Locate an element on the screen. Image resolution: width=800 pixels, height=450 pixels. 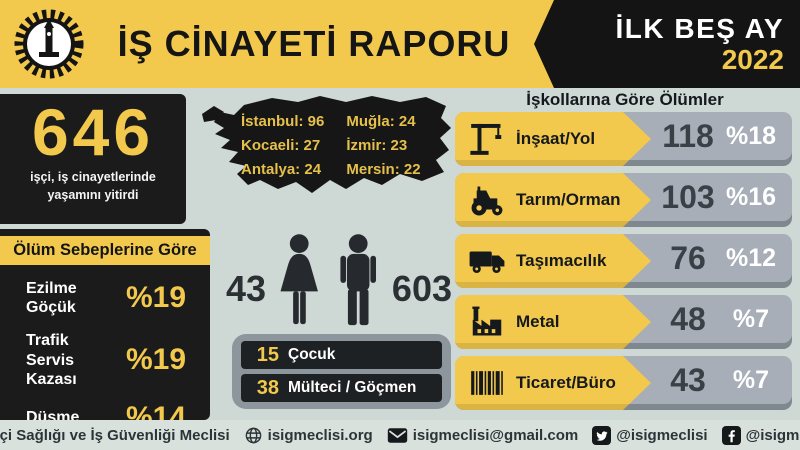
male-icon is located at coordinates (358, 280).